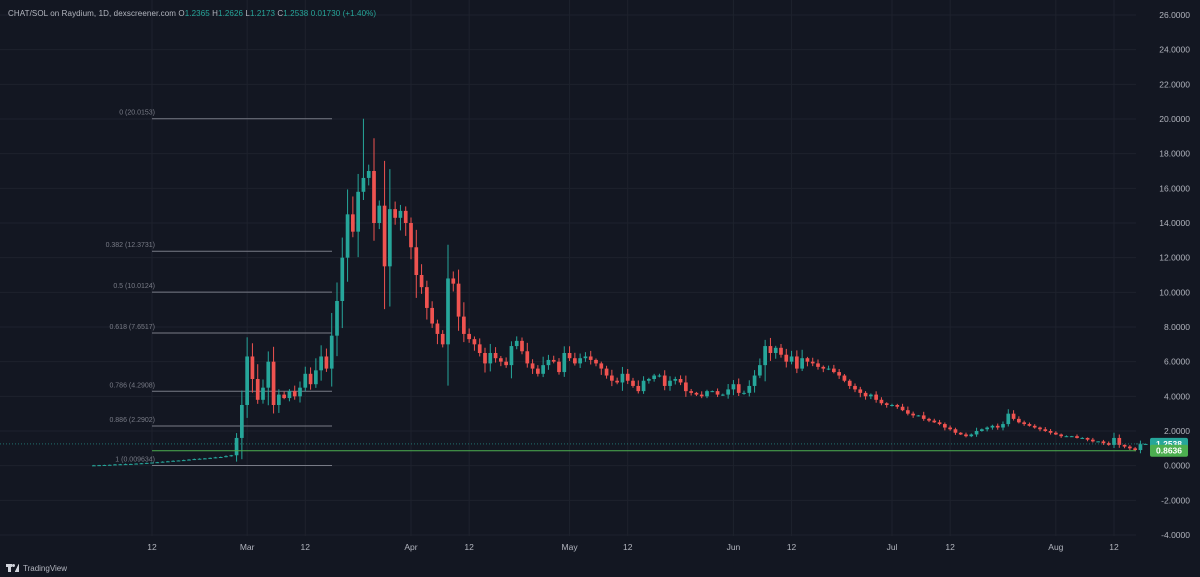 This screenshot has width=1200, height=577. What do you see at coordinates (215, 13) in the screenshot?
I see `high-key: H` at bounding box center [215, 13].